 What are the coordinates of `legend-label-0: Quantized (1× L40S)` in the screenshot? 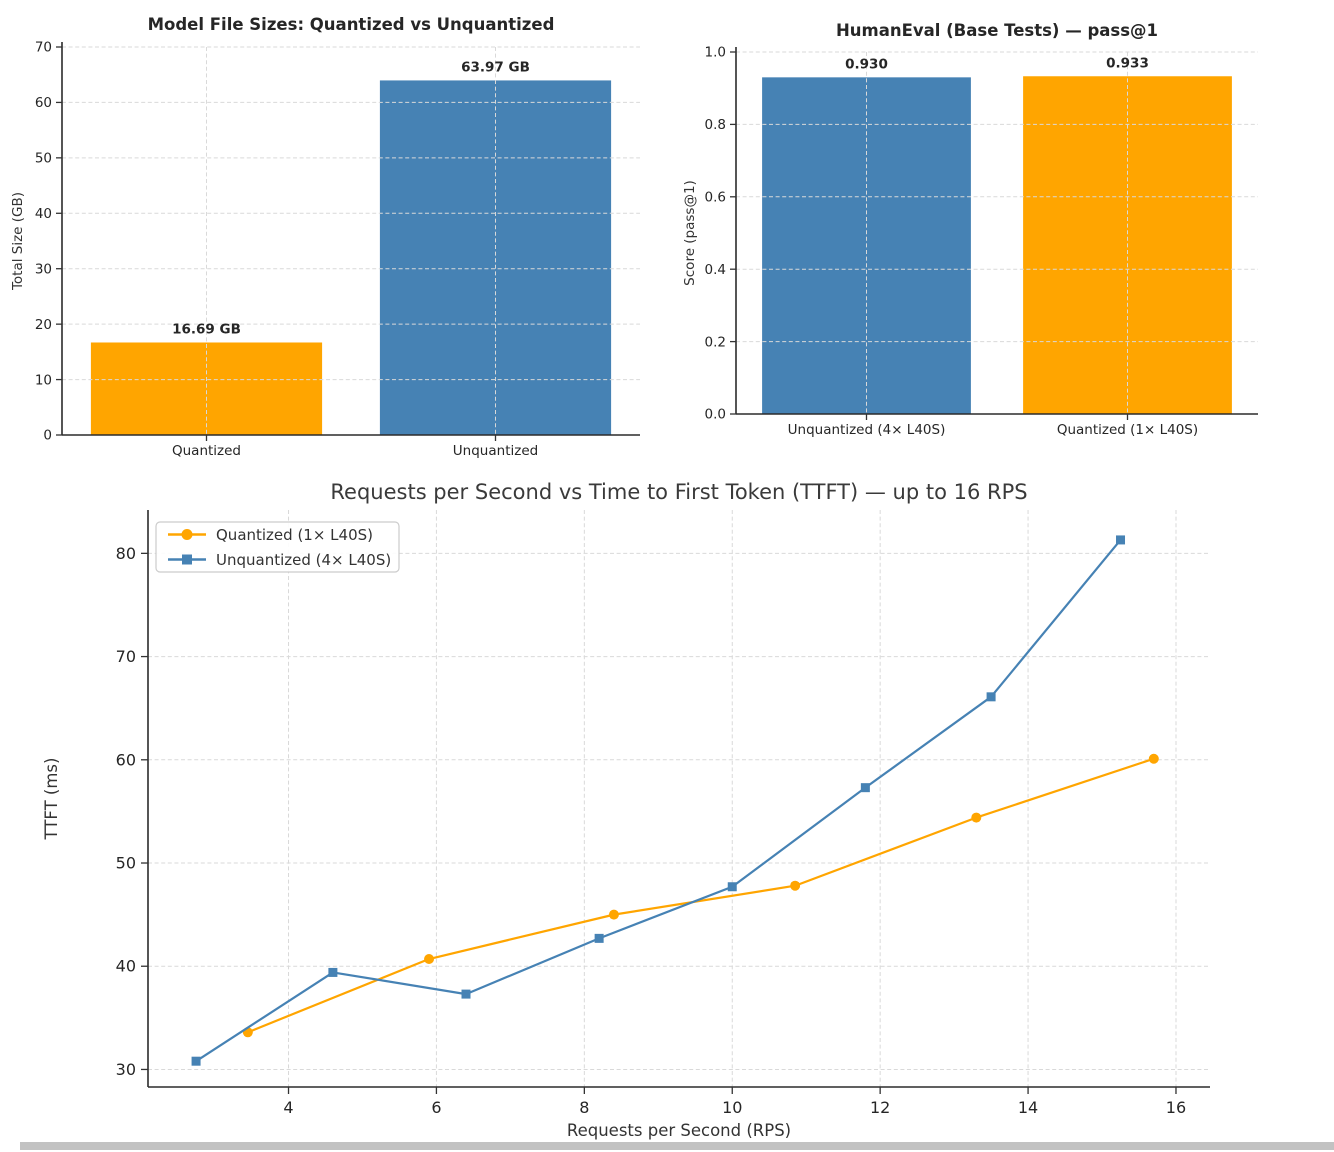 It's located at (294, 535).